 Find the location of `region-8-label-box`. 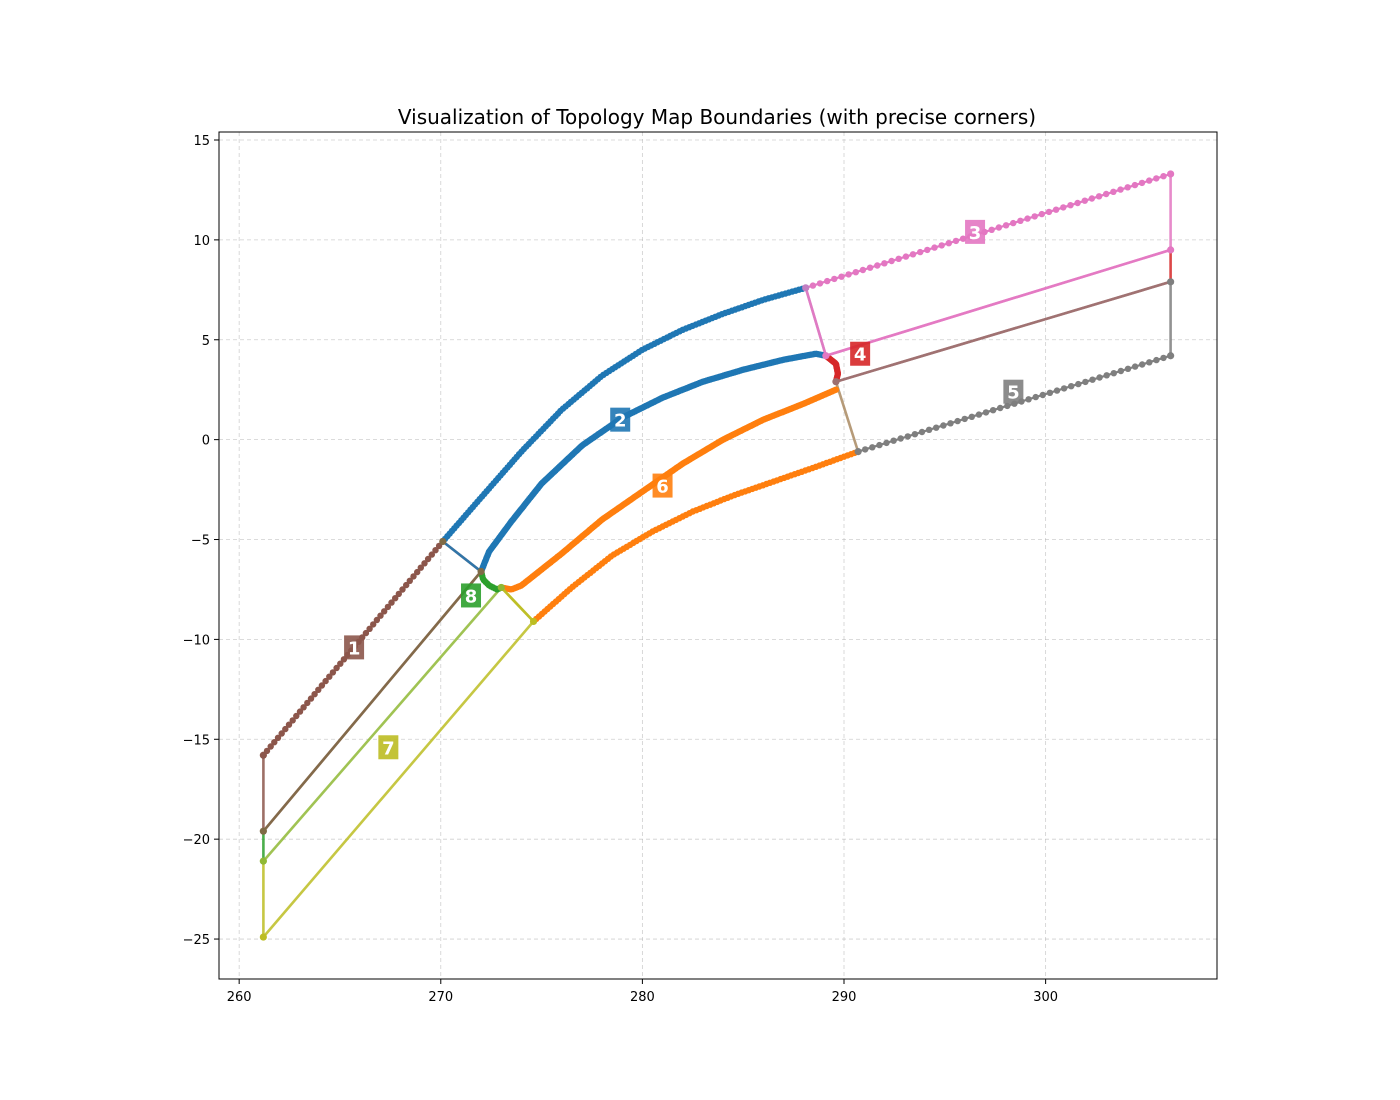

region-8-label-box is located at coordinates (471, 595).